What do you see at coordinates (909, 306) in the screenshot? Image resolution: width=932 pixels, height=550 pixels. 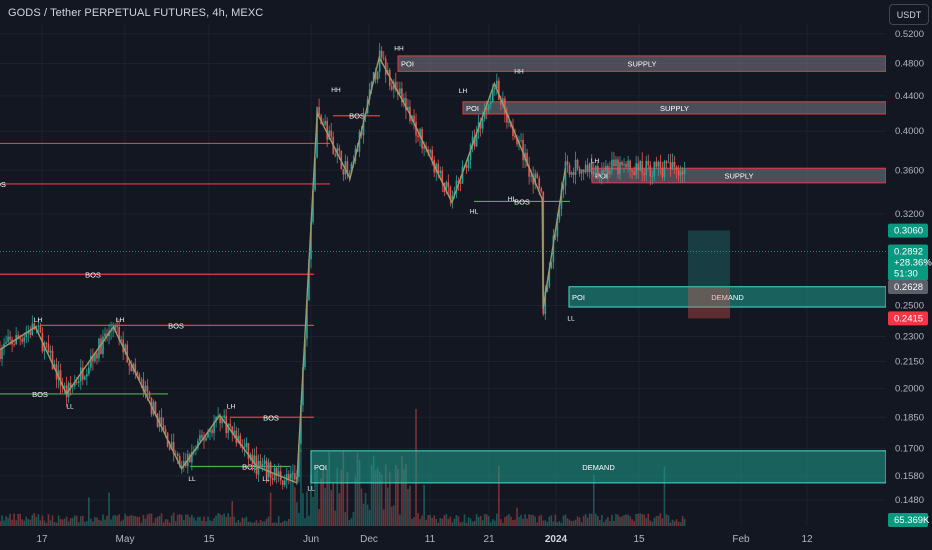 I see `price-tick-label: 0.2500` at bounding box center [909, 306].